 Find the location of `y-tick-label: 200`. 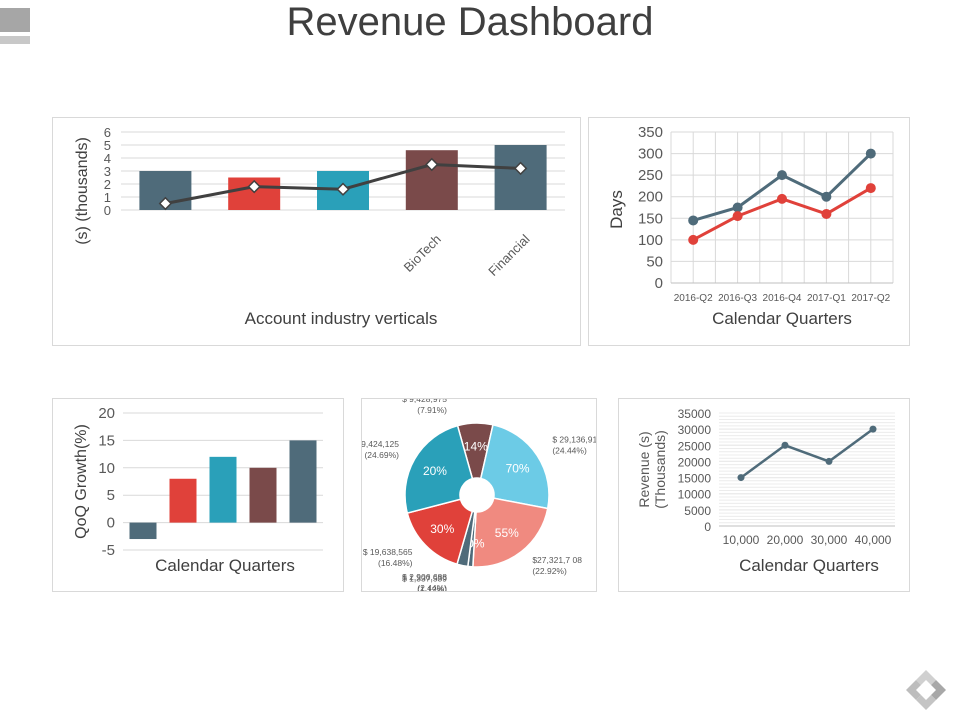

y-tick-label: 200 is located at coordinates (650, 197).